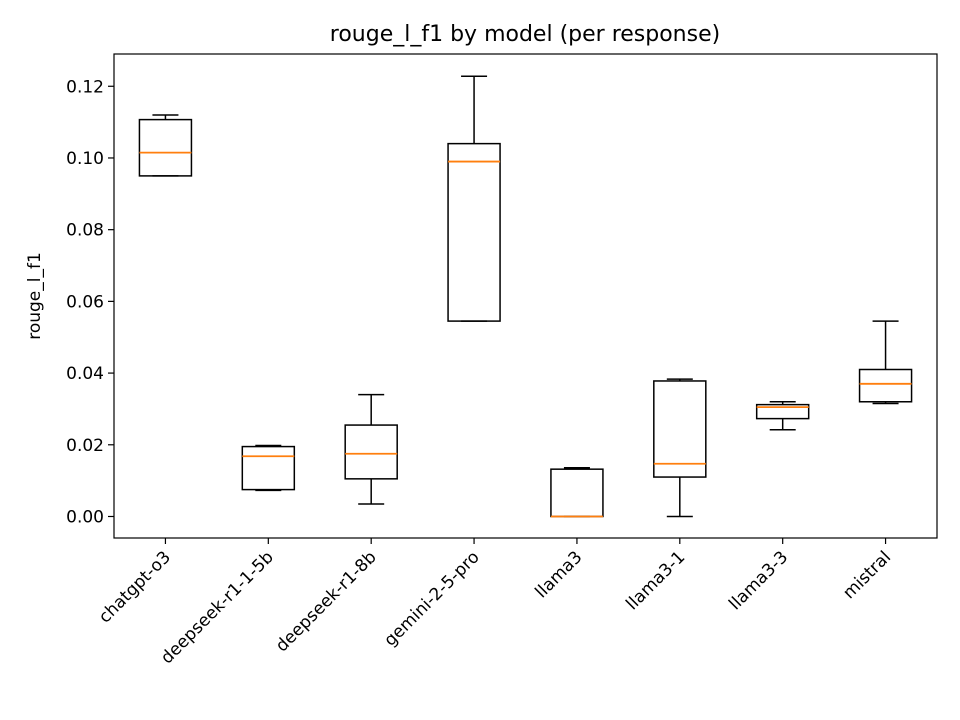  I want to click on box-mistral, so click(885, 362).